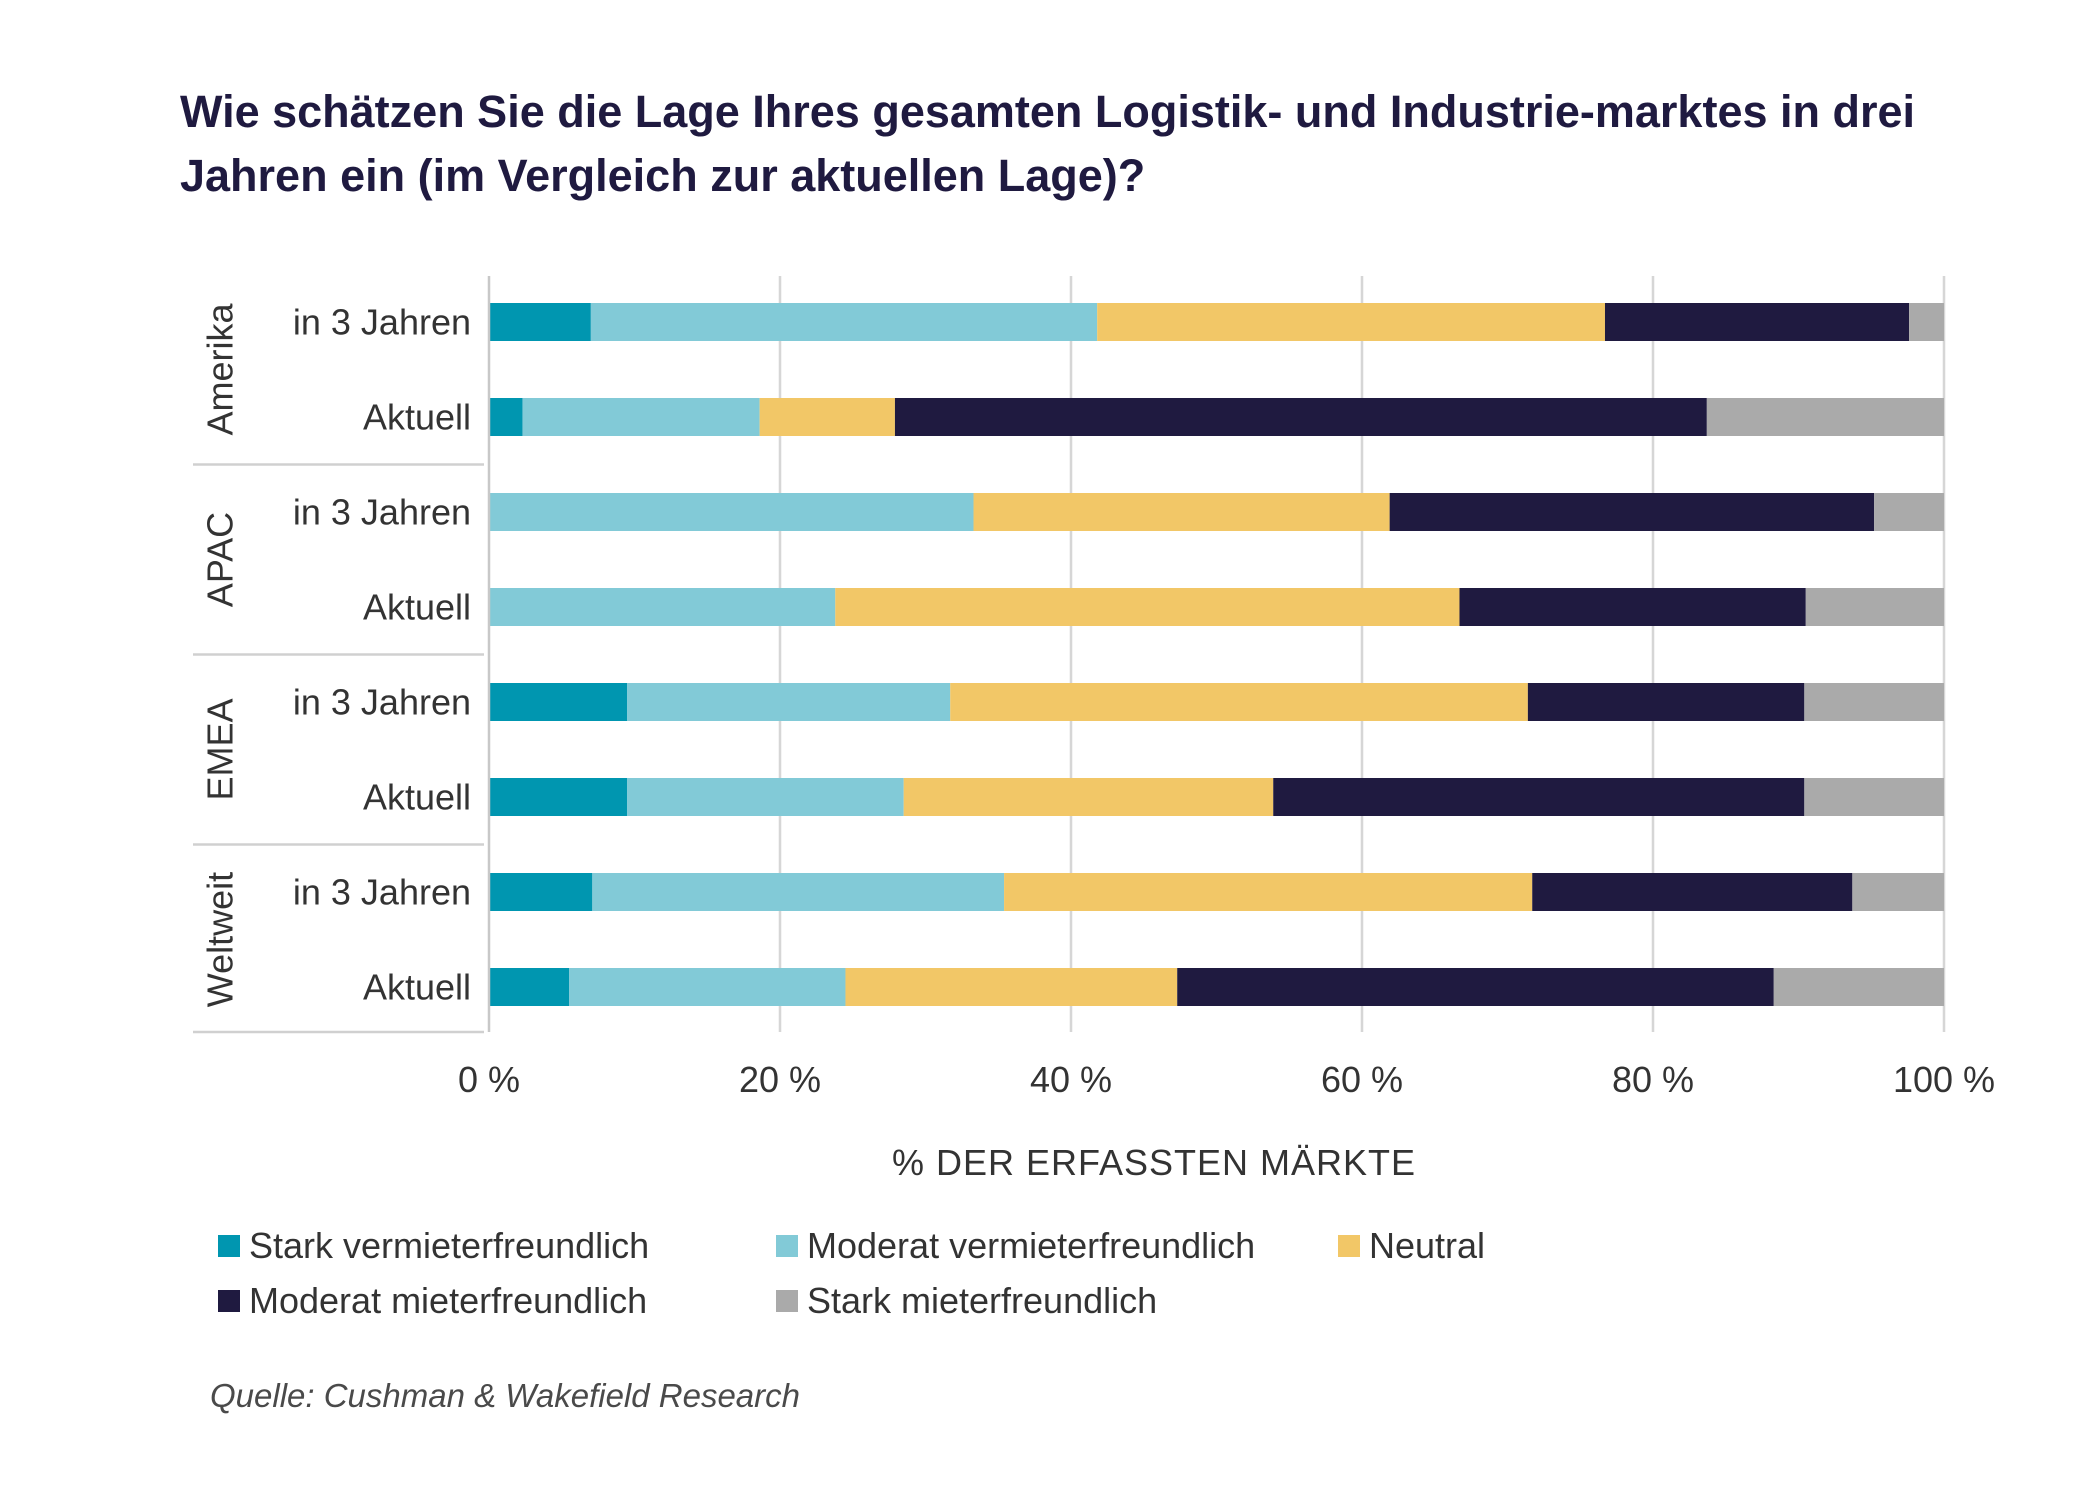  What do you see at coordinates (505, 1395) in the screenshot?
I see `source-note: Quelle: Cushman & Wakefield Research` at bounding box center [505, 1395].